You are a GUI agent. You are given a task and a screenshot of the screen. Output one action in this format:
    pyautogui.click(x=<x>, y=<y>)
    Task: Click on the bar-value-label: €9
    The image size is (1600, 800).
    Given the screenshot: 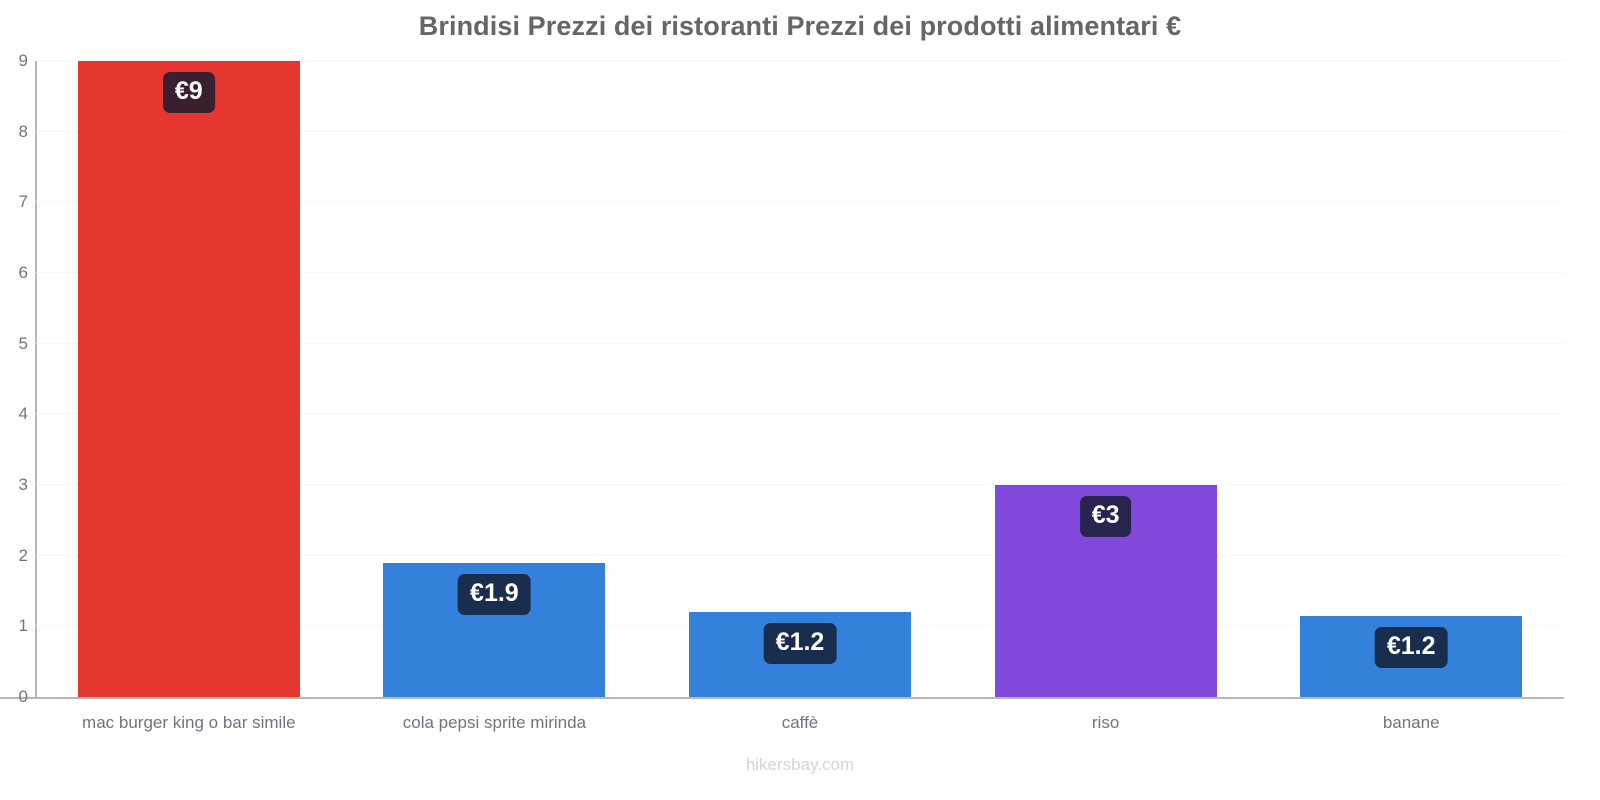 What is the action you would take?
    pyautogui.click(x=188, y=92)
    